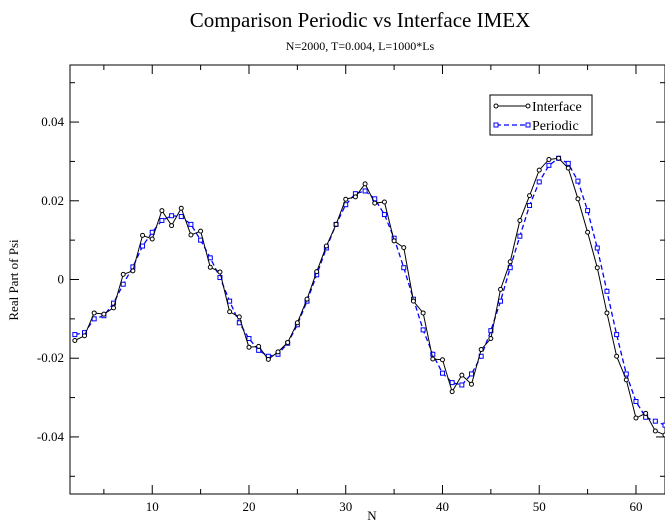 Image resolution: width=665 pixels, height=525 pixels. Describe the element at coordinates (152, 506) in the screenshot. I see `x-tick-label: 10` at that location.